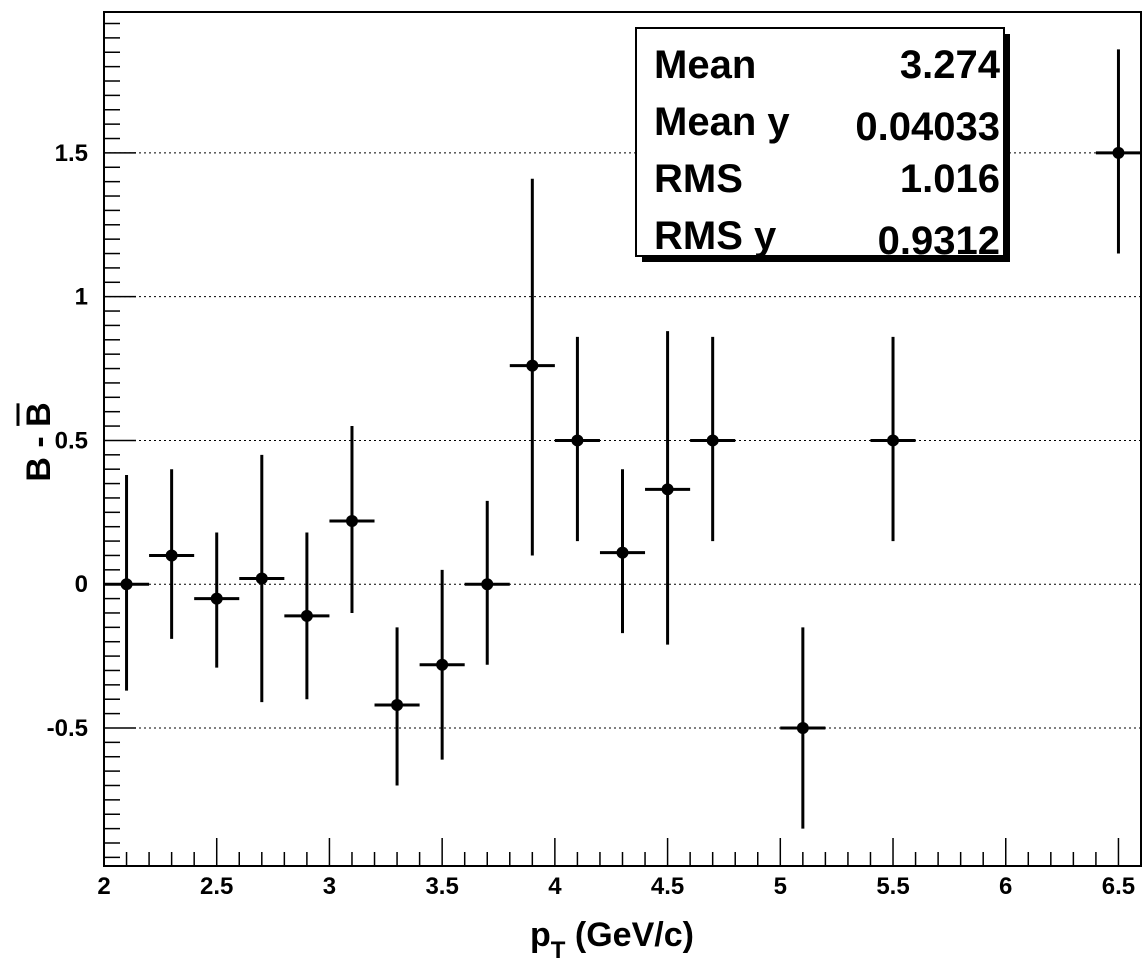 The image size is (1144, 959). I want to click on stats-value: 3.274, so click(950, 65).